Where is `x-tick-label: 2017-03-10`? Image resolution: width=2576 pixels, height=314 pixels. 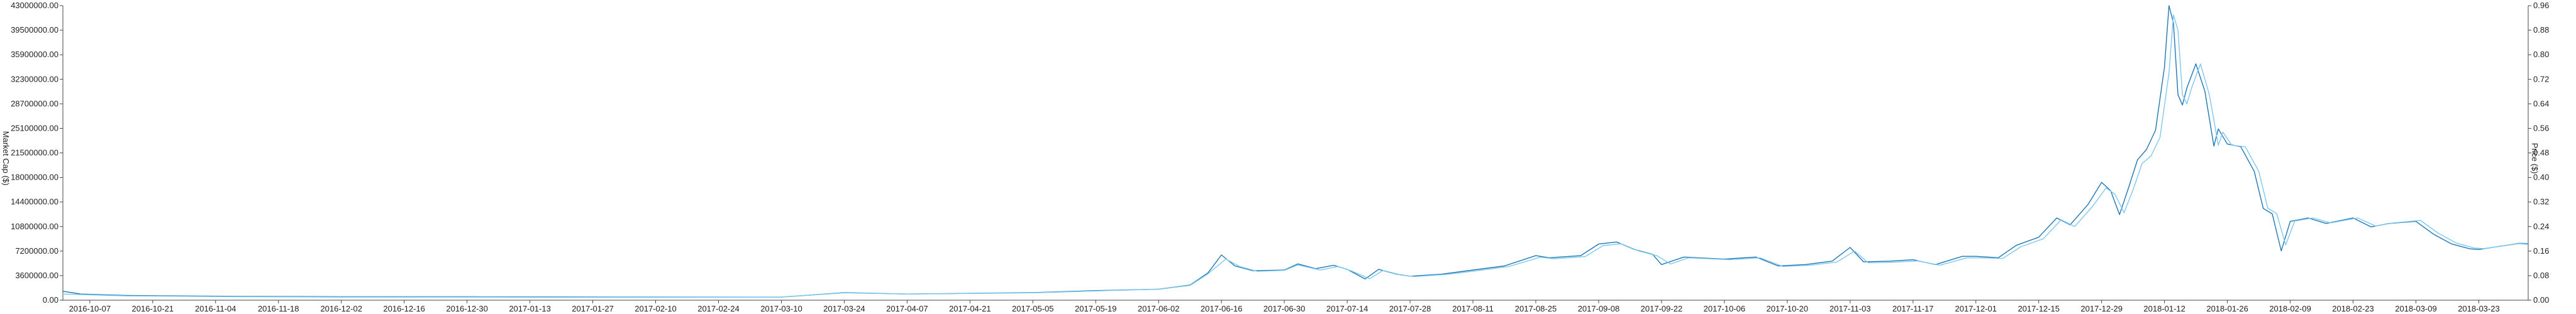 x-tick-label: 2017-03-10 is located at coordinates (781, 309).